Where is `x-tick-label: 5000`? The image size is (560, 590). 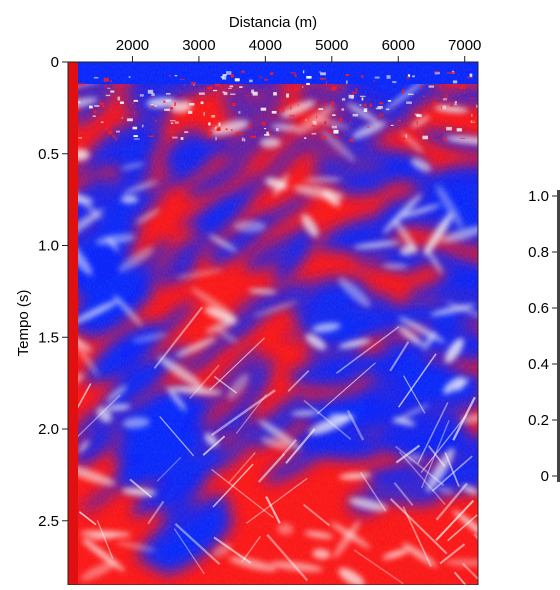 x-tick-label: 5000 is located at coordinates (331, 45).